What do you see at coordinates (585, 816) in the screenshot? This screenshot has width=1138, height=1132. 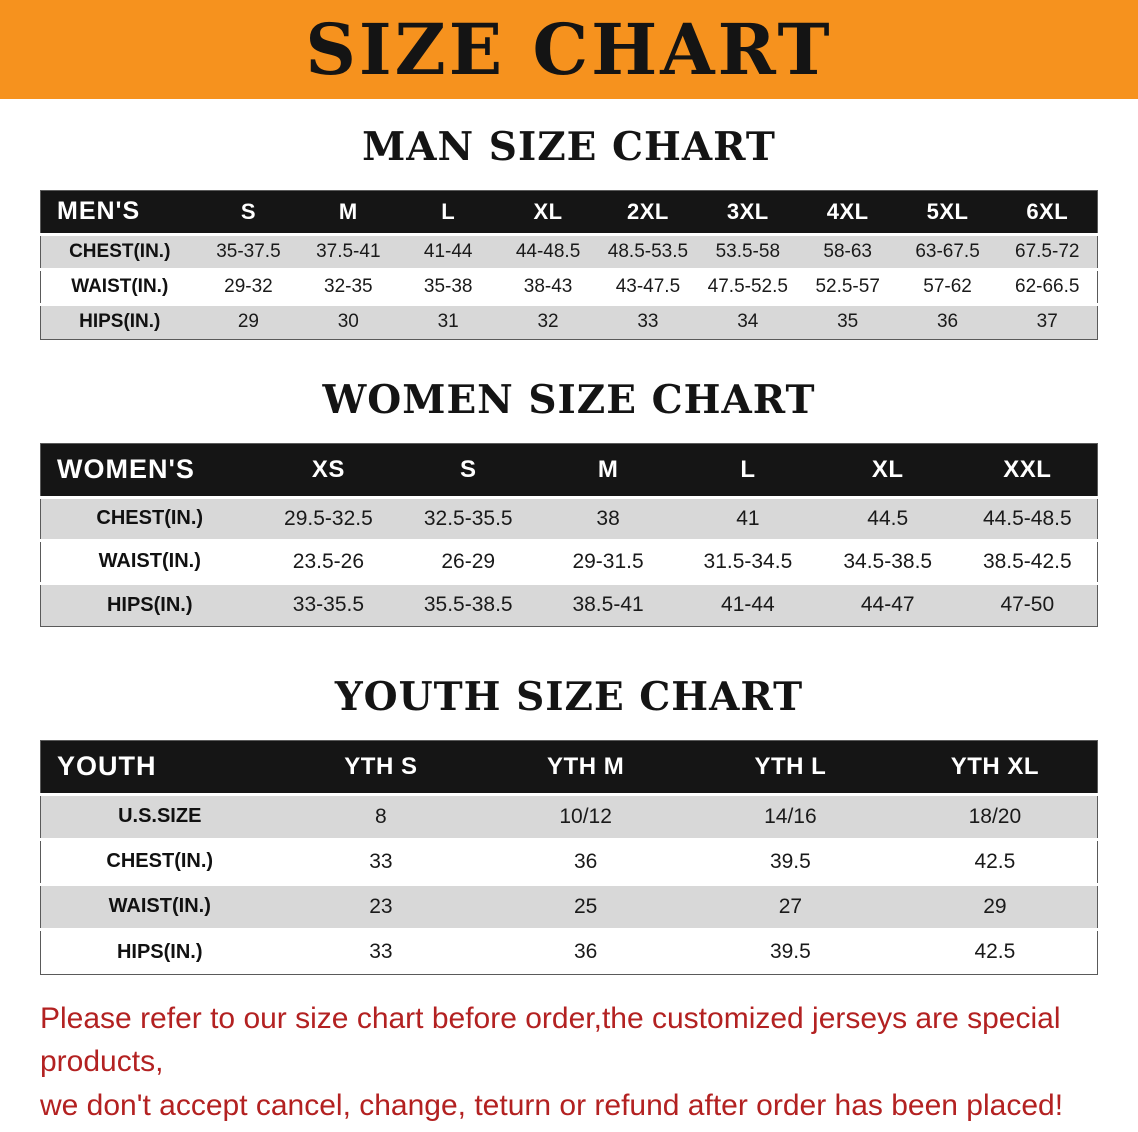 I see `size-value-cell: 10/12` at bounding box center [585, 816].